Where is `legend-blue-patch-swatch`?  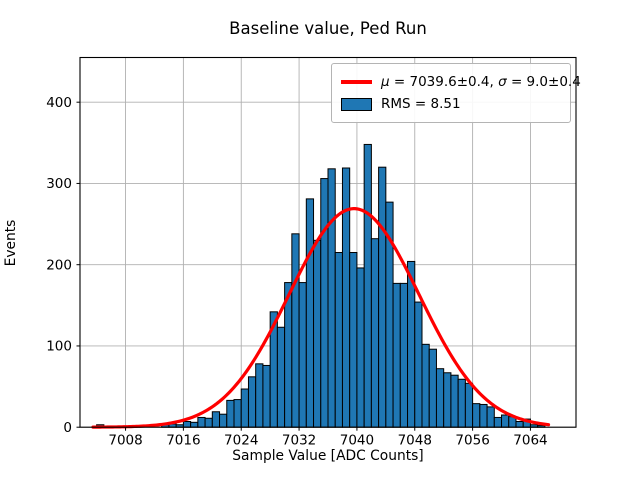 legend-blue-patch-swatch is located at coordinates (356, 104).